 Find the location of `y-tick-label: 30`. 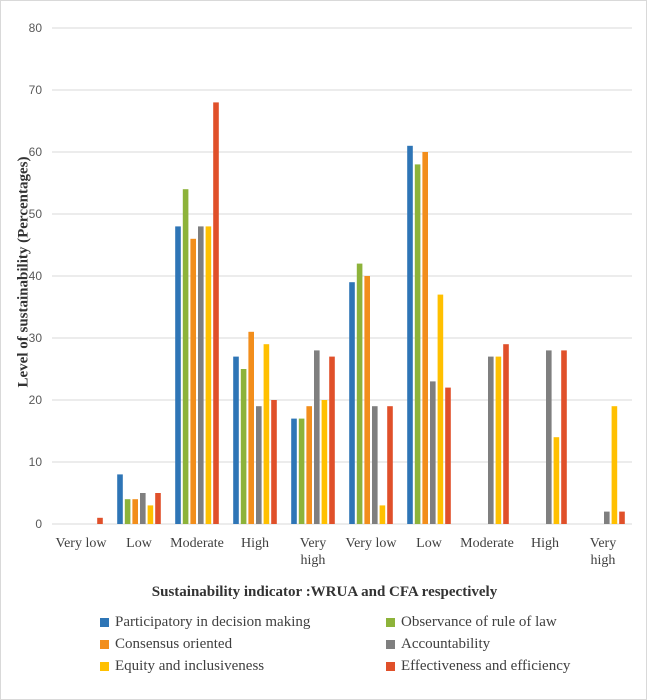

y-tick-label: 30 is located at coordinates (36, 338).